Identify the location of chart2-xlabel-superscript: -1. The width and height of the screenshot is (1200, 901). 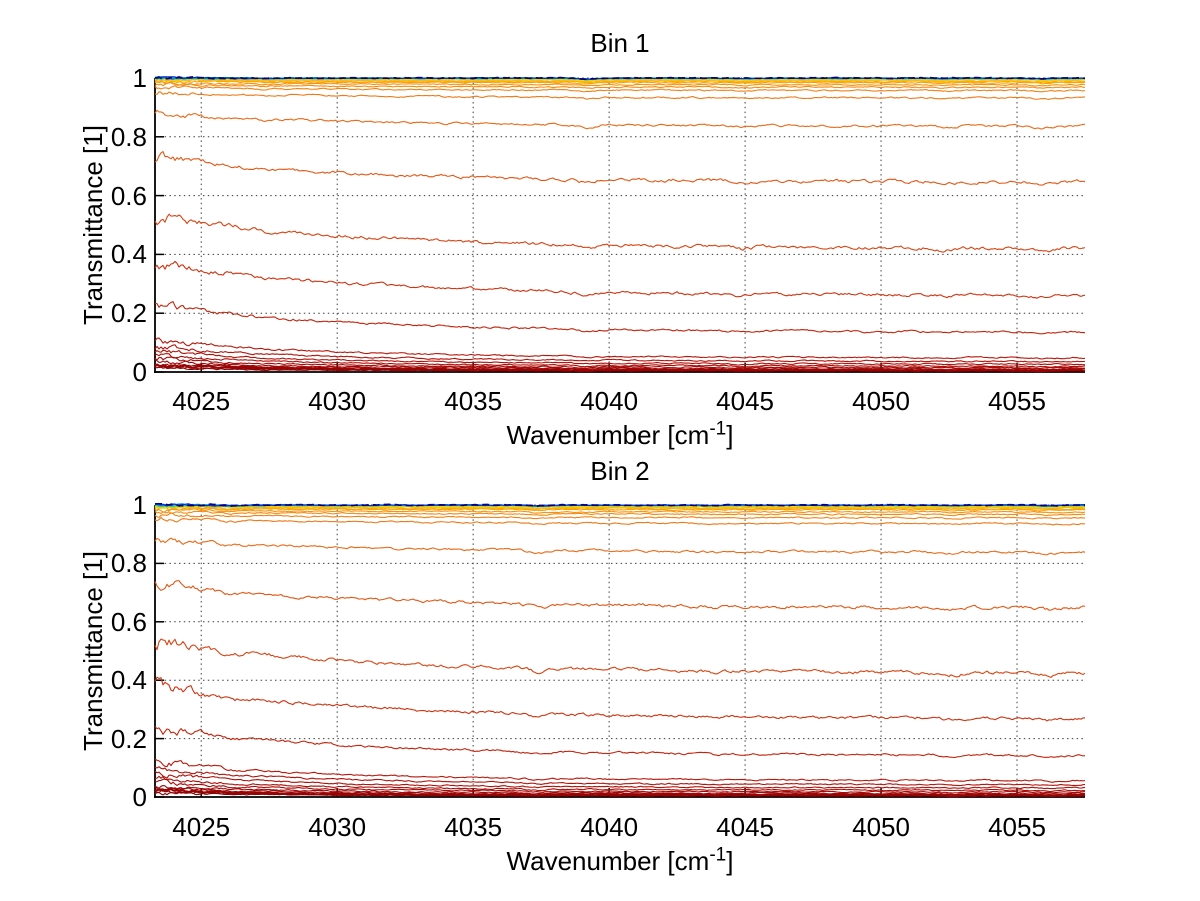
(718, 855).